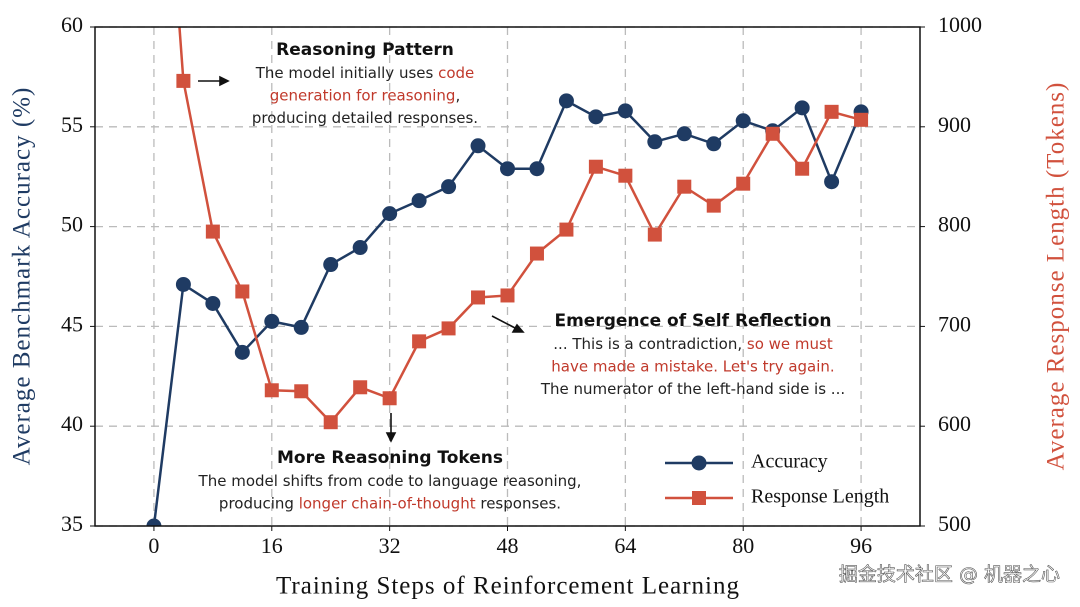 The width and height of the screenshot is (1080, 607). I want to click on x-tick-label: 48, so click(508, 545).